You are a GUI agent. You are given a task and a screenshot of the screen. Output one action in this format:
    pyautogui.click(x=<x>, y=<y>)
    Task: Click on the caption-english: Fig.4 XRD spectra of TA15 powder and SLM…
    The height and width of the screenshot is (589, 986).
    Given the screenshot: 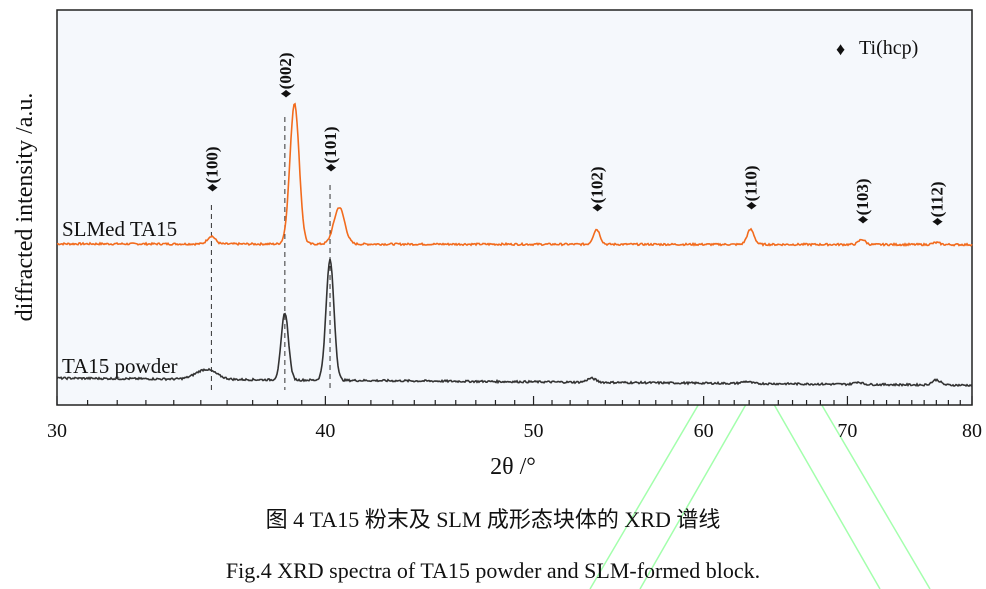 What is the action you would take?
    pyautogui.click(x=493, y=570)
    